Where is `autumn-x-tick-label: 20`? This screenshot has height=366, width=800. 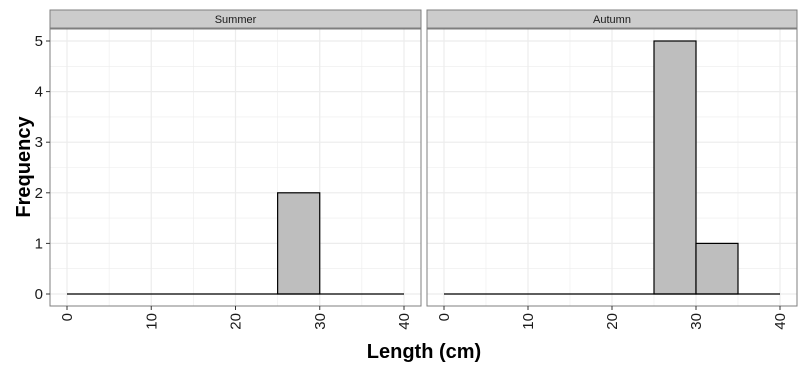
autumn-x-tick-label: 20 is located at coordinates (612, 321).